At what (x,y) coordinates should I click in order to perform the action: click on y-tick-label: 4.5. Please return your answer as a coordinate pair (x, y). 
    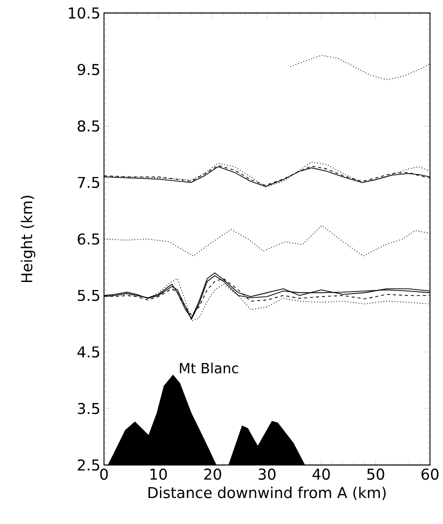
    Looking at the image, I should click on (88, 352).